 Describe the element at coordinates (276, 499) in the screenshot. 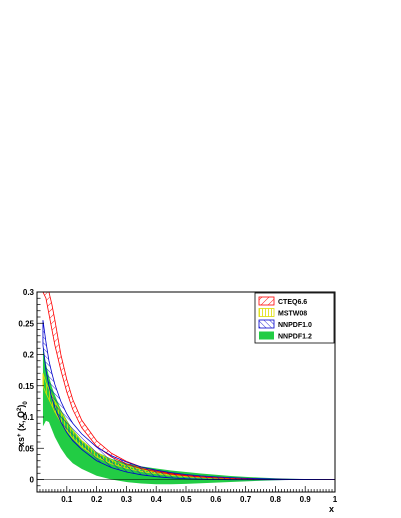

I see `x-tick-label: 0.8` at that location.